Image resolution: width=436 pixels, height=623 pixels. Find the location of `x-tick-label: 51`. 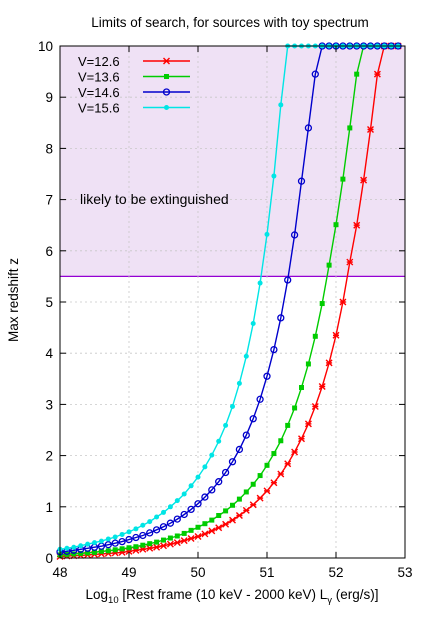

x-tick-label: 51 is located at coordinates (266, 572).